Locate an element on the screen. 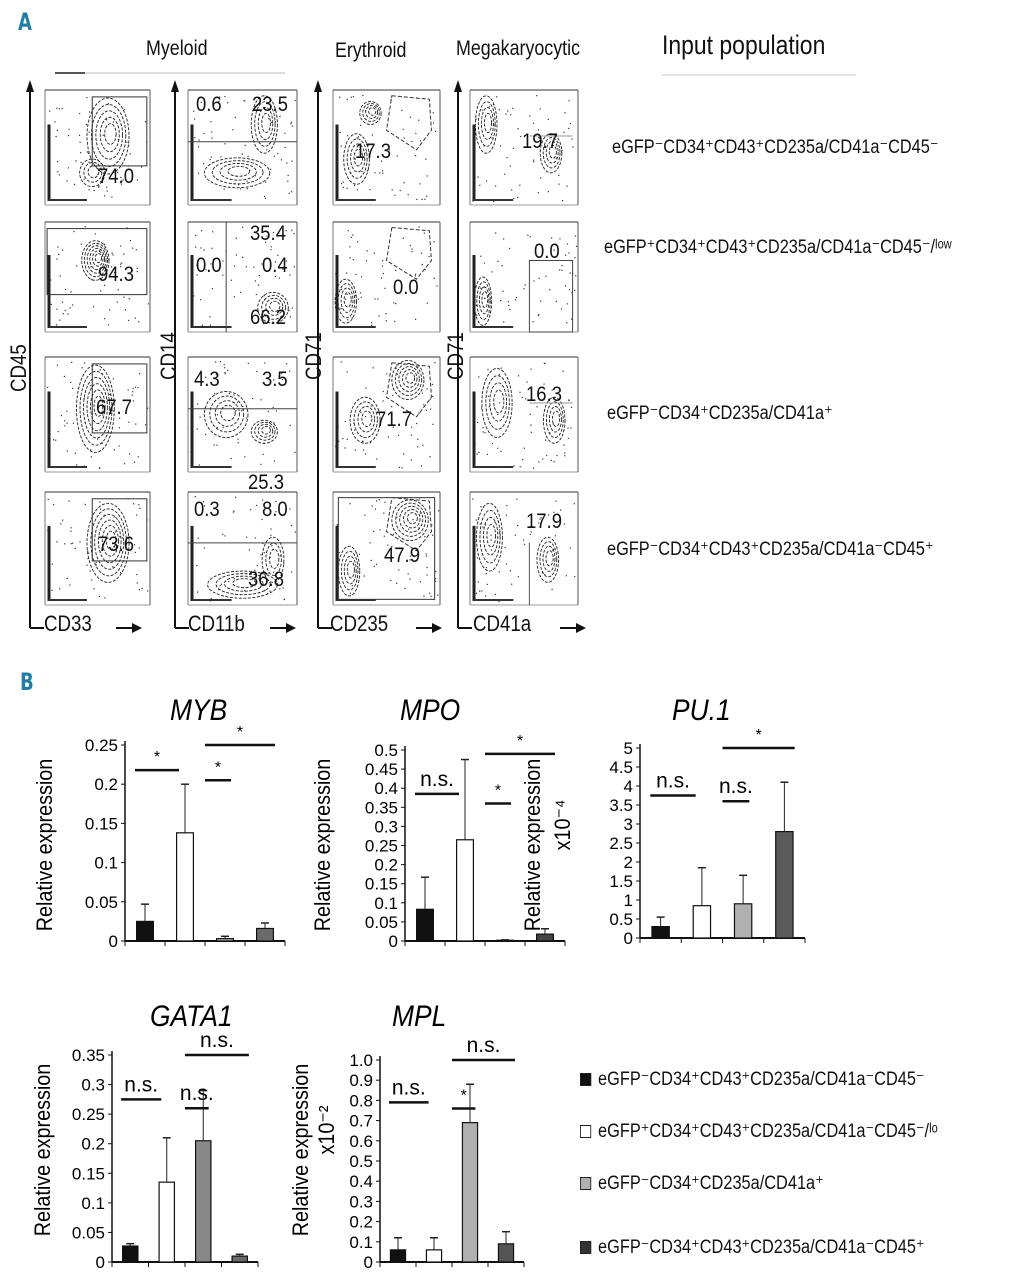 This screenshot has height=1280, width=1032. flow-plot-row1-col1 is located at coordinates (97, 147).